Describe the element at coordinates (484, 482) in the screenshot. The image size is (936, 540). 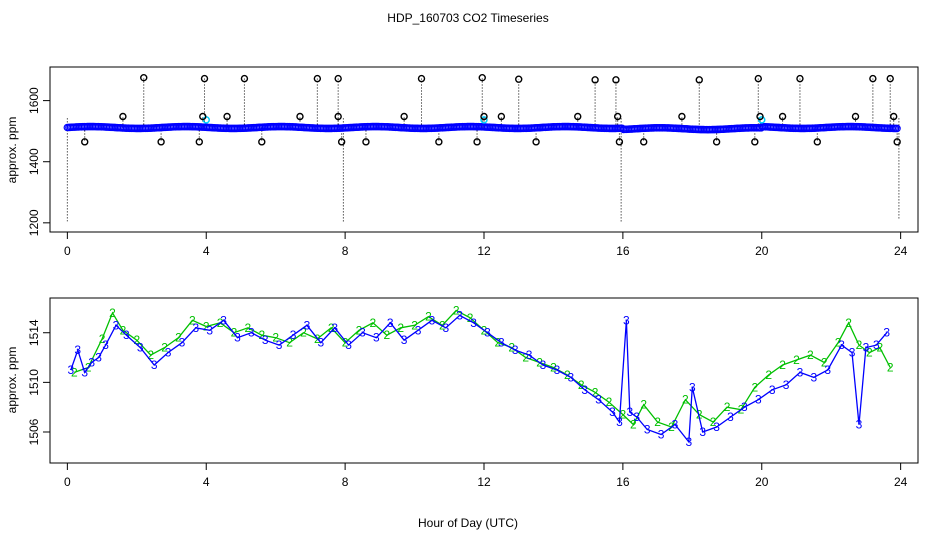
I see `bottom-x-tick-label: 12` at that location.